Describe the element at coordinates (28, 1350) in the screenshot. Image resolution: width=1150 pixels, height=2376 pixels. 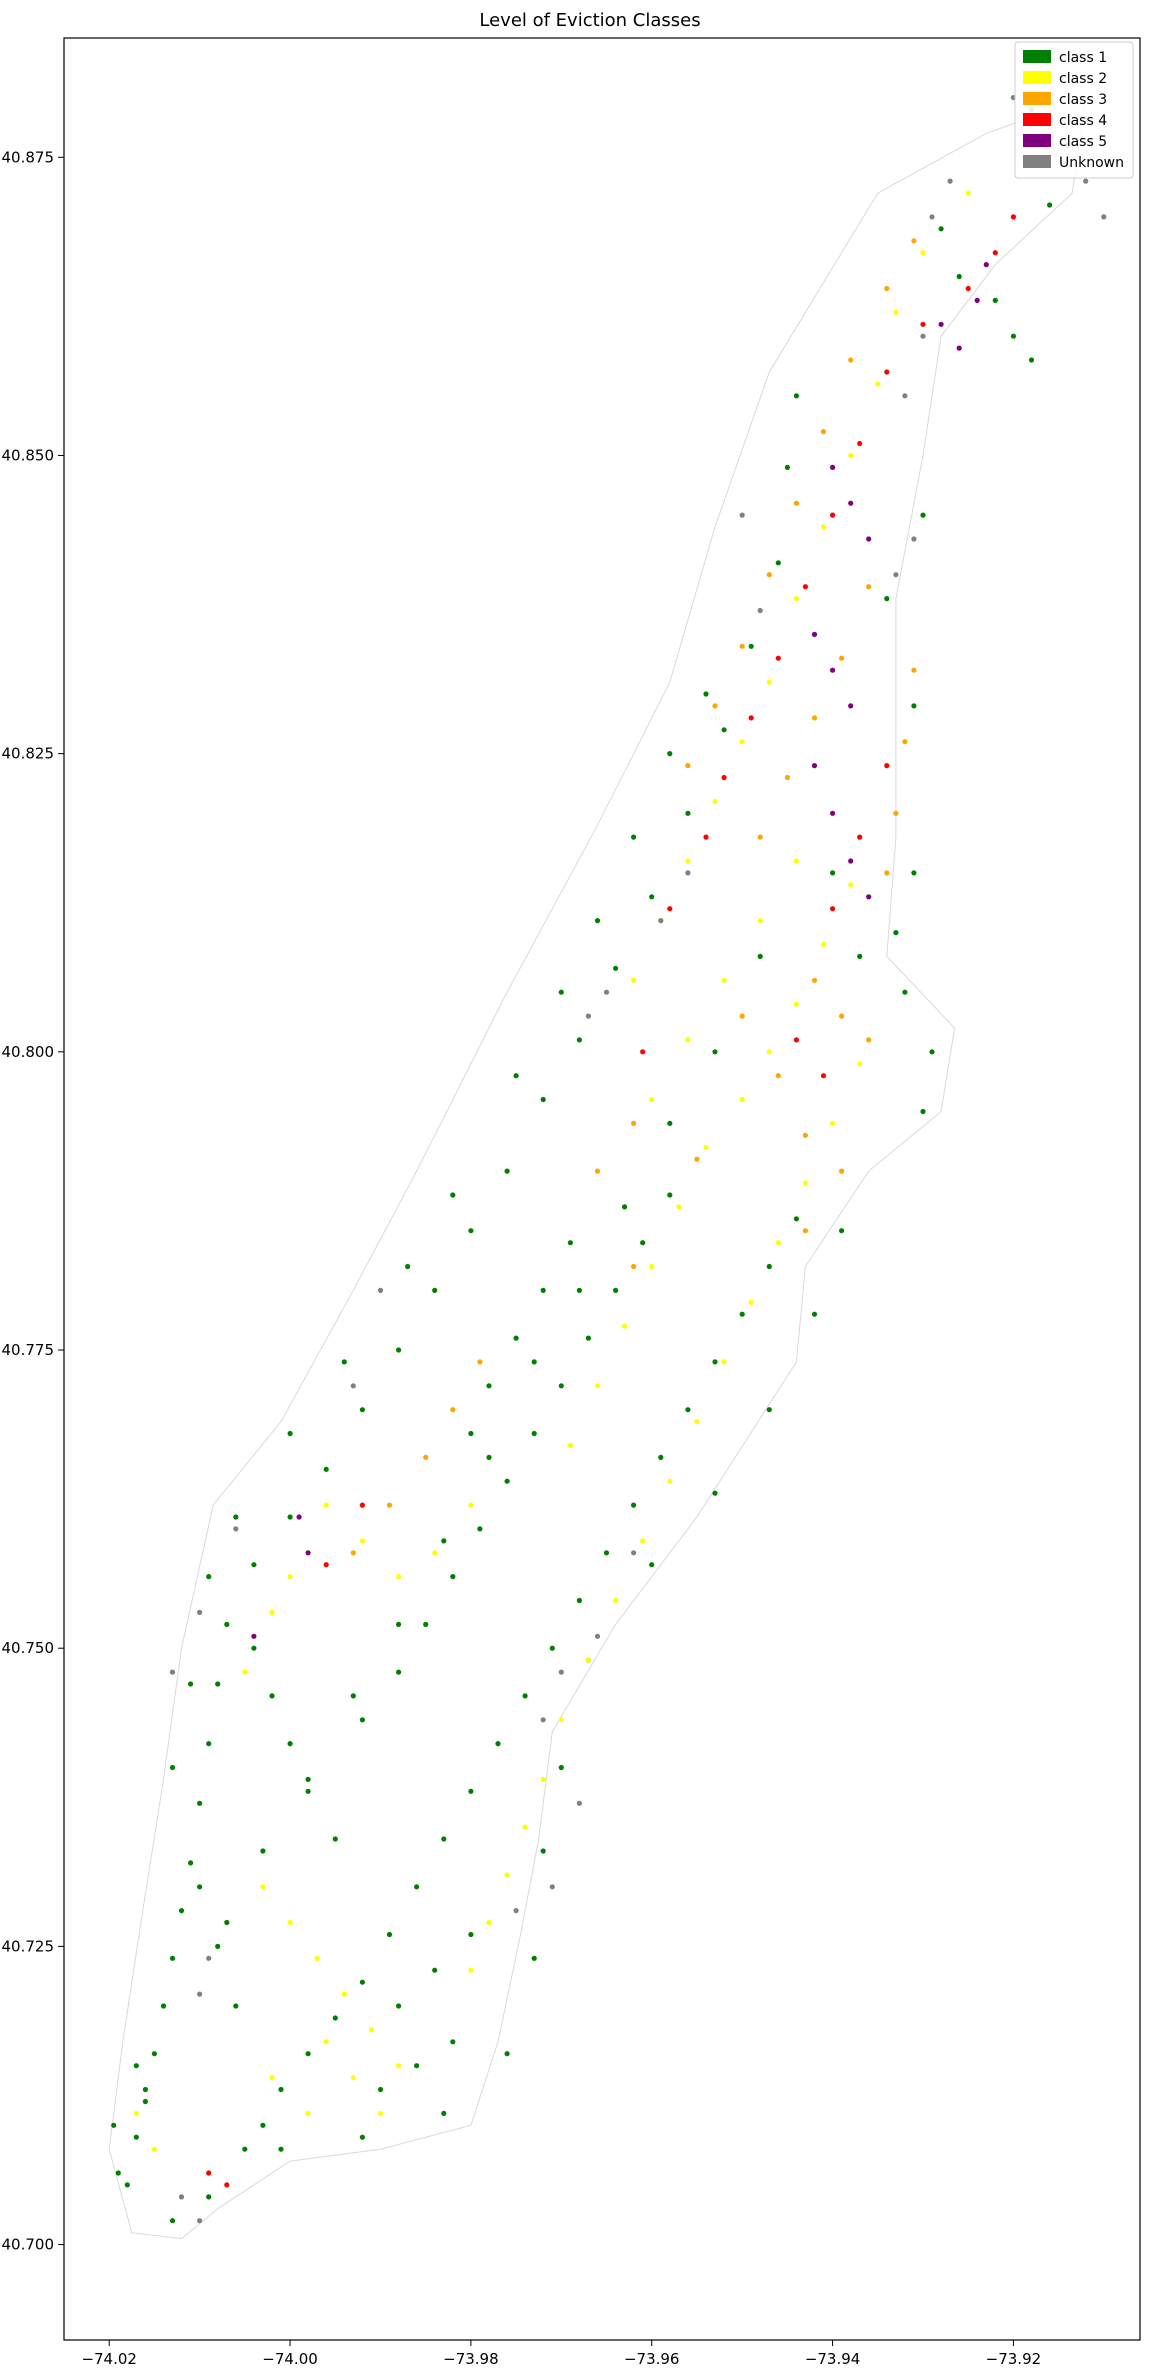
I see `y-tick-label: 40.775` at that location.